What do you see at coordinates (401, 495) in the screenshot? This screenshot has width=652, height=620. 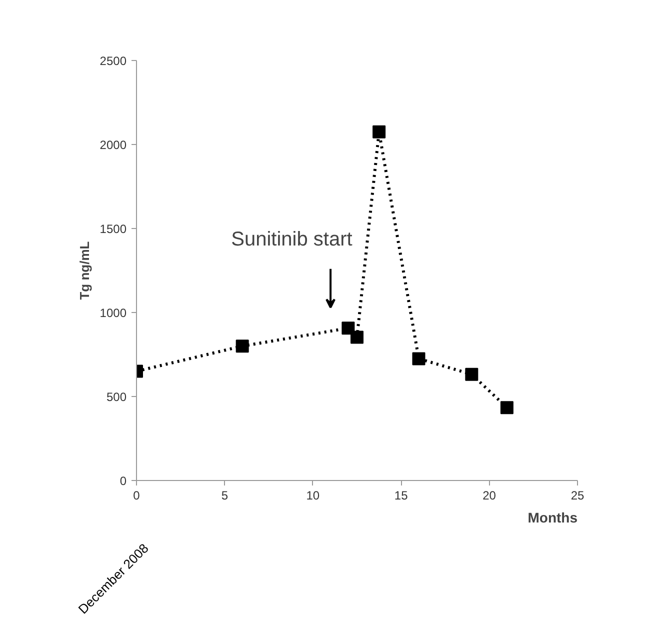 I see `x-tick-label: 15` at bounding box center [401, 495].